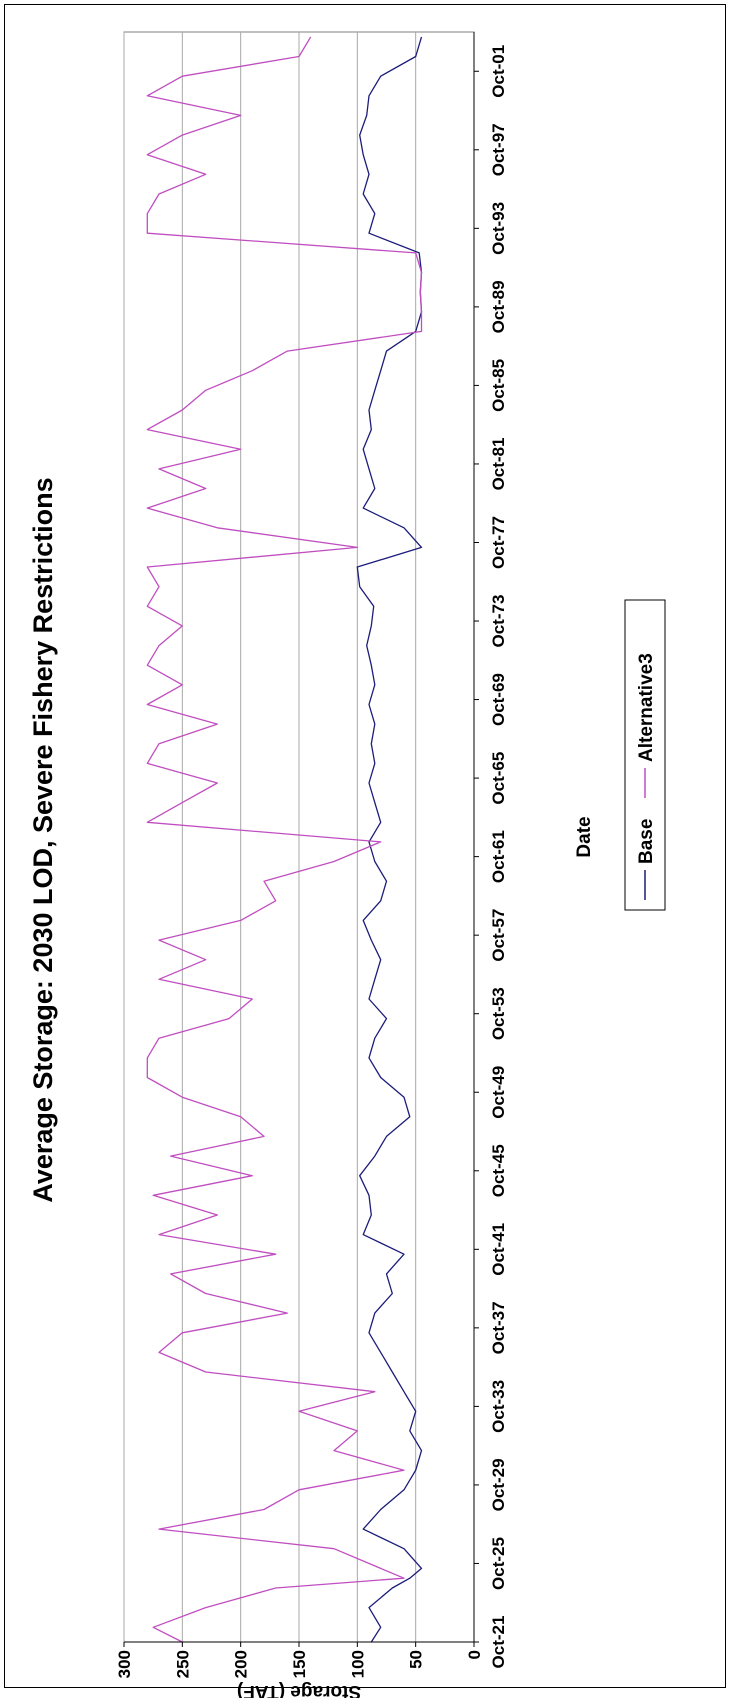 The height and width of the screenshot is (1698, 735). What do you see at coordinates (357, 1664) in the screenshot?
I see `y-tick-label: 100` at bounding box center [357, 1664].